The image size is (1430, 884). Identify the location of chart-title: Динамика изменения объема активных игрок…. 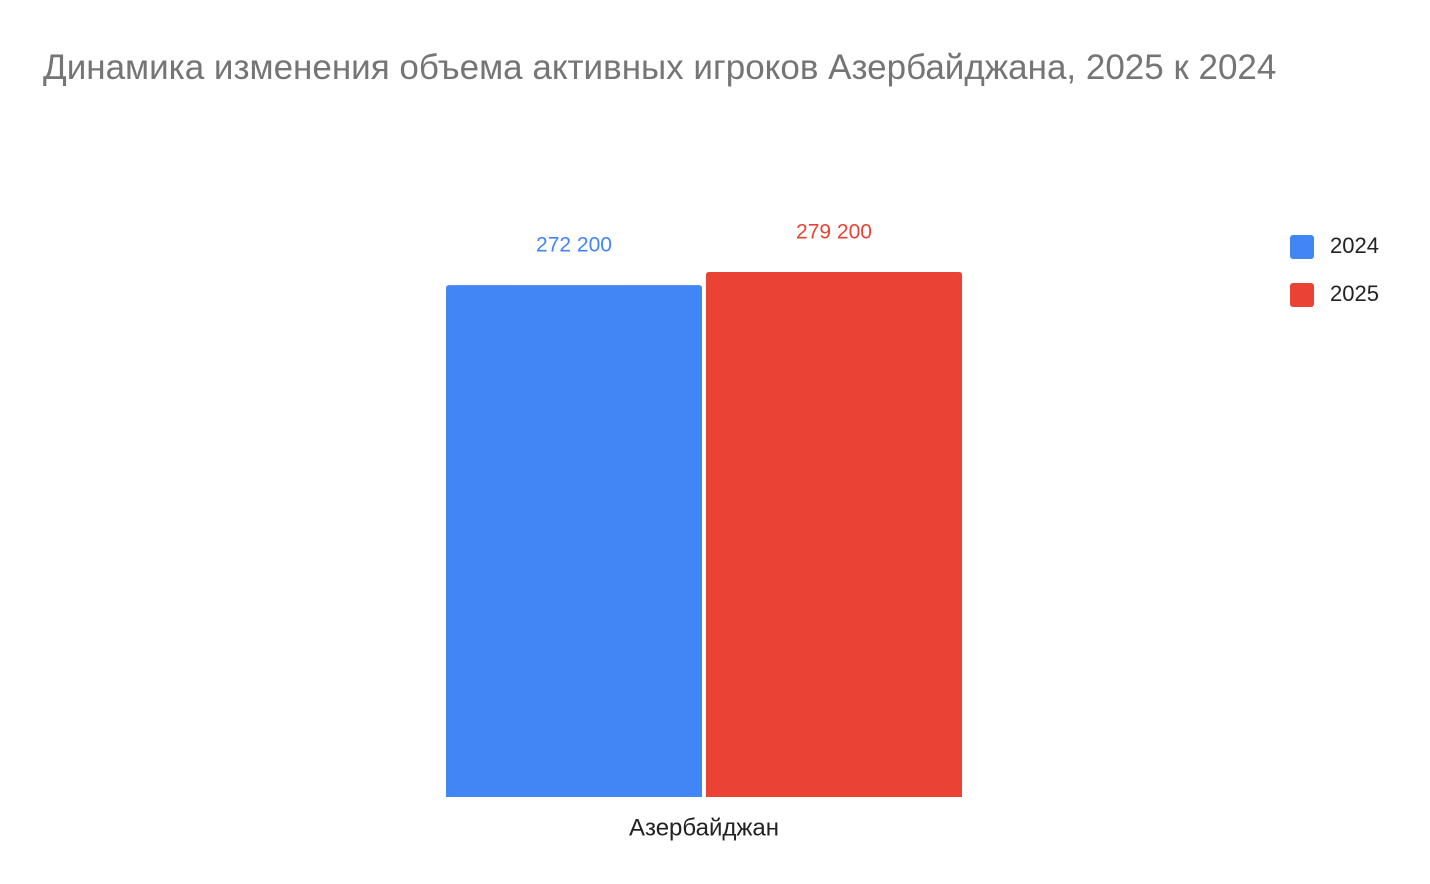
(660, 67).